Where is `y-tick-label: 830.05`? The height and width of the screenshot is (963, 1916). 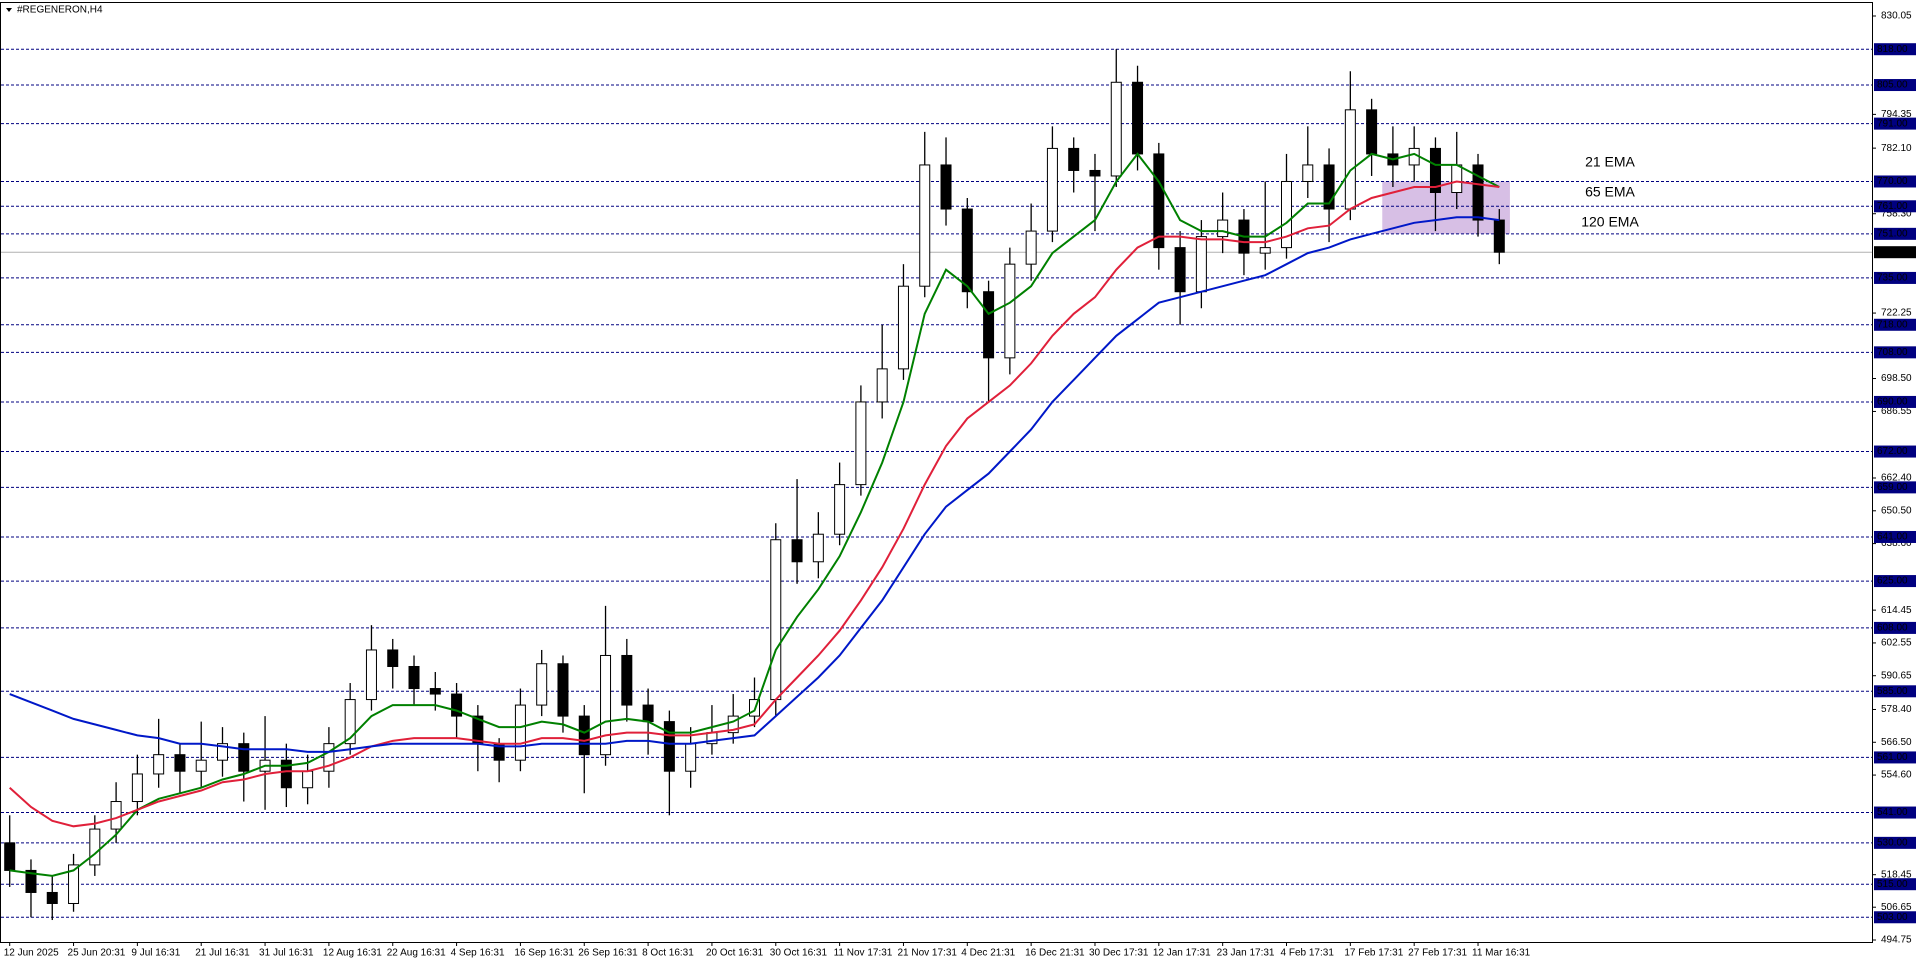 y-tick-label: 830.05 is located at coordinates (1896, 16).